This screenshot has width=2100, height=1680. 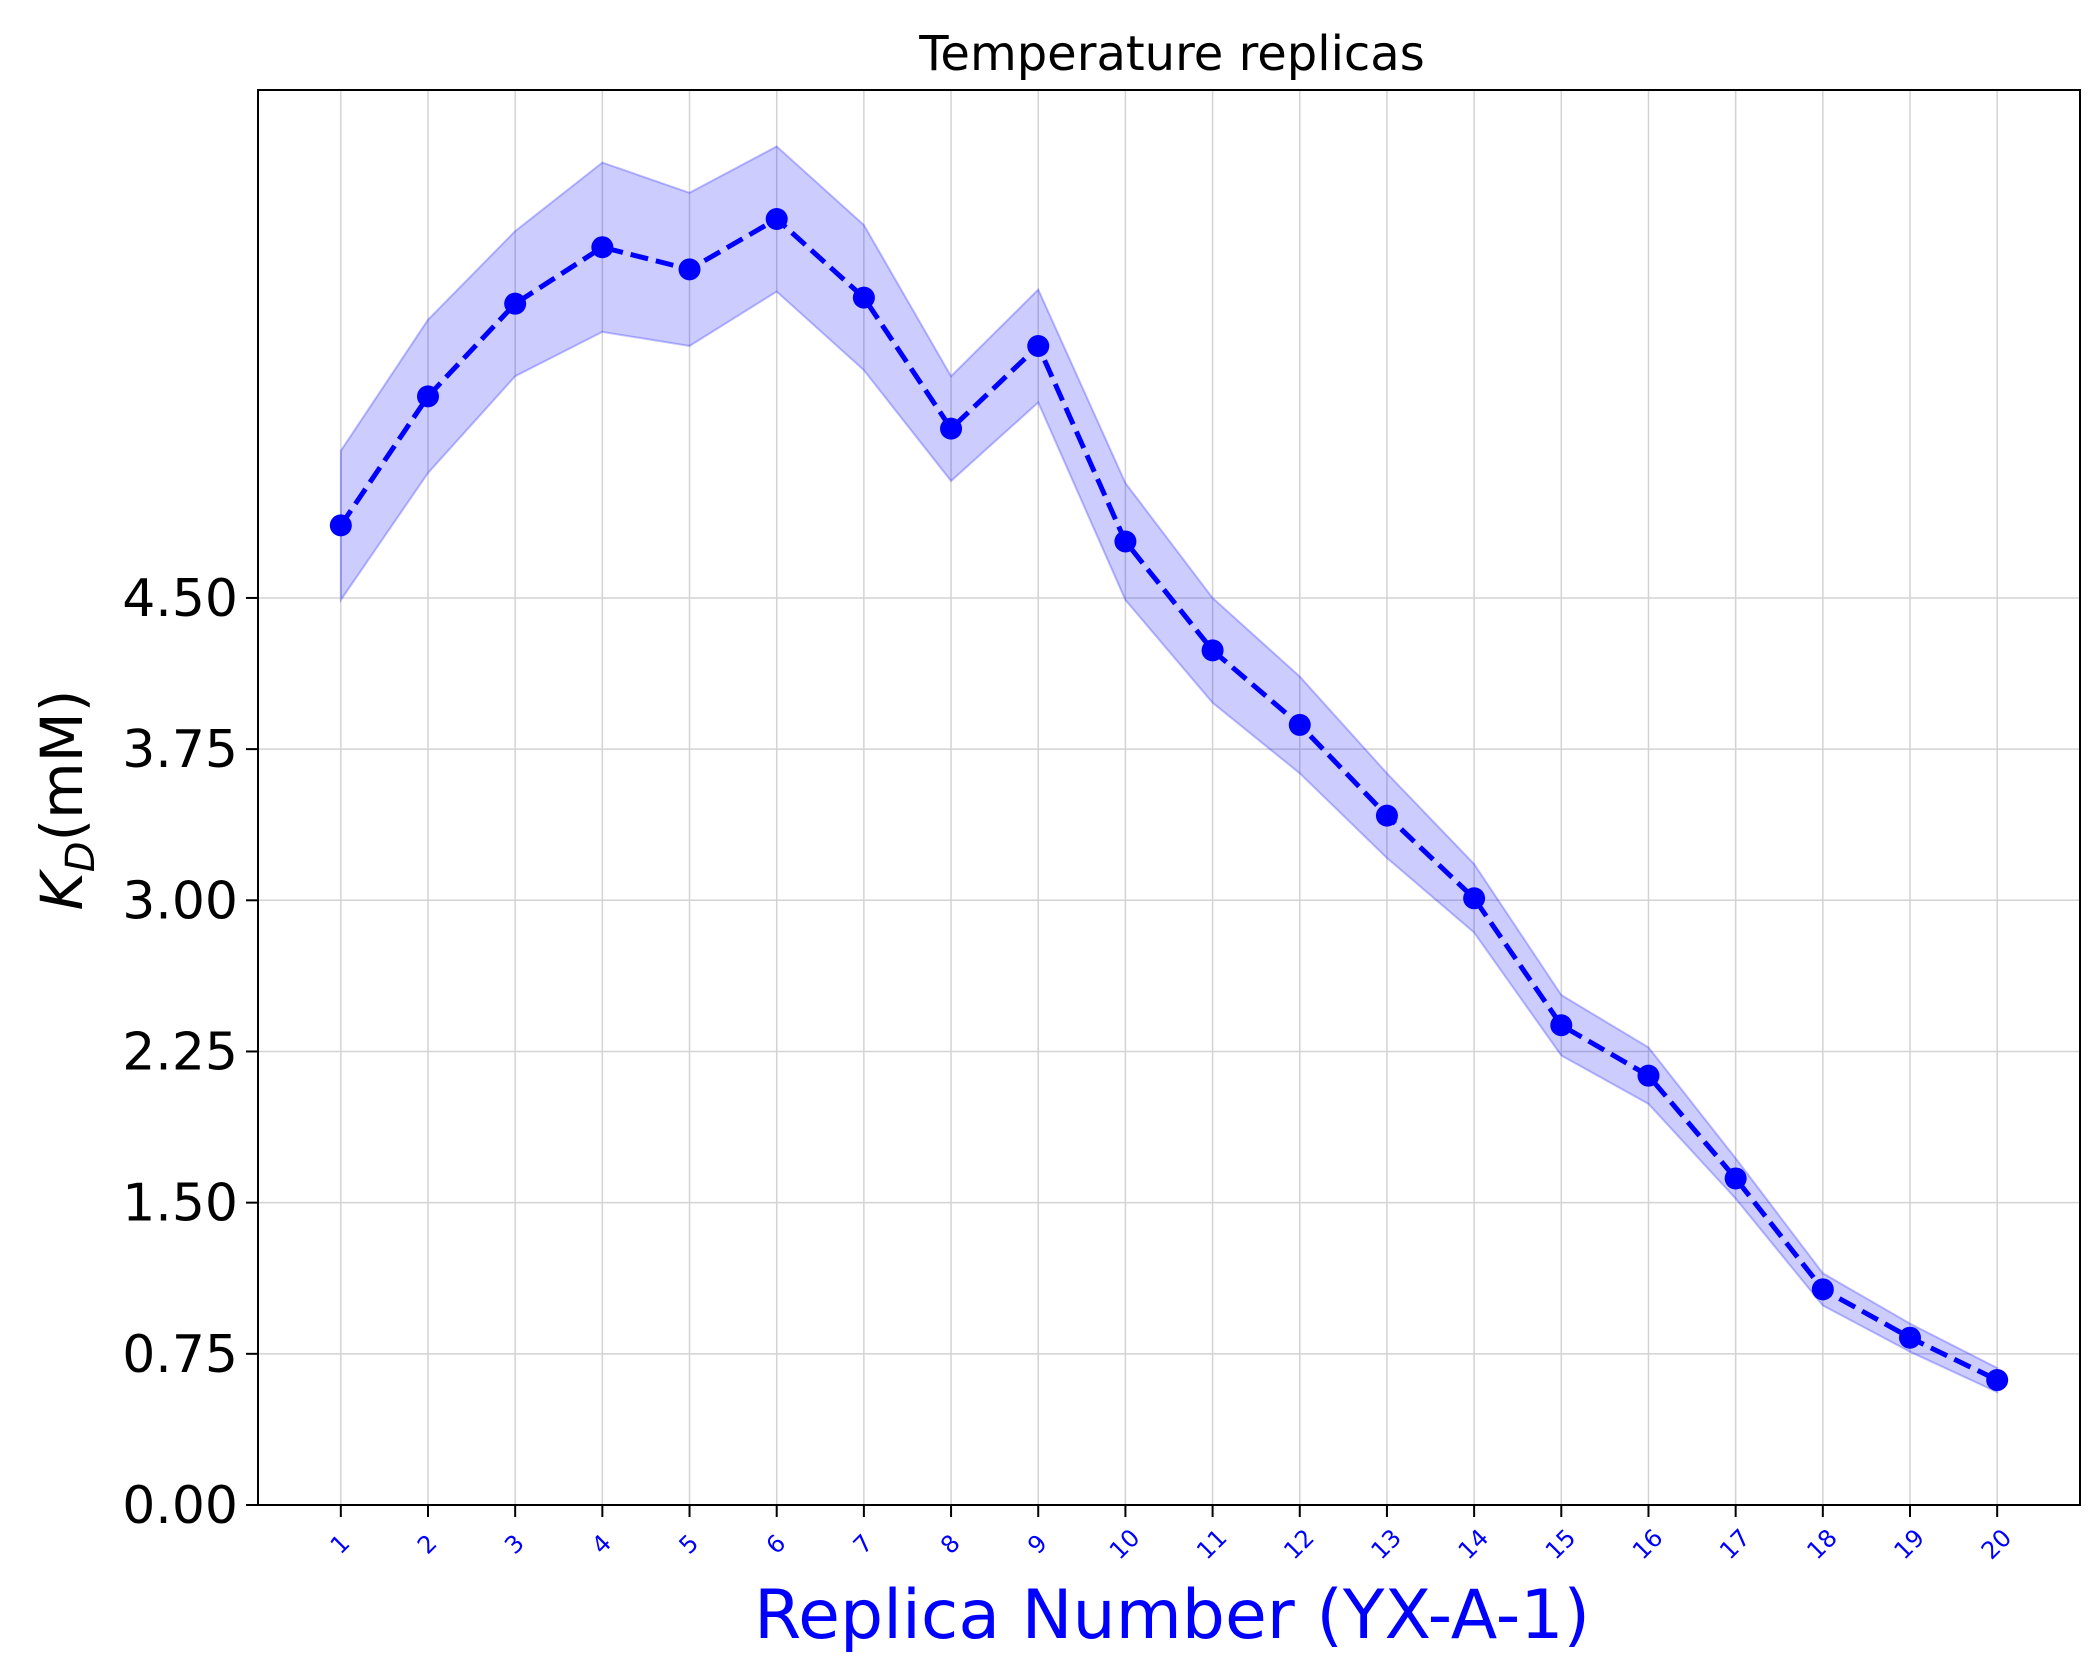 What do you see at coordinates (1172, 1615) in the screenshot?
I see `x-axis-label: Replica Number (YX-A-1)` at bounding box center [1172, 1615].